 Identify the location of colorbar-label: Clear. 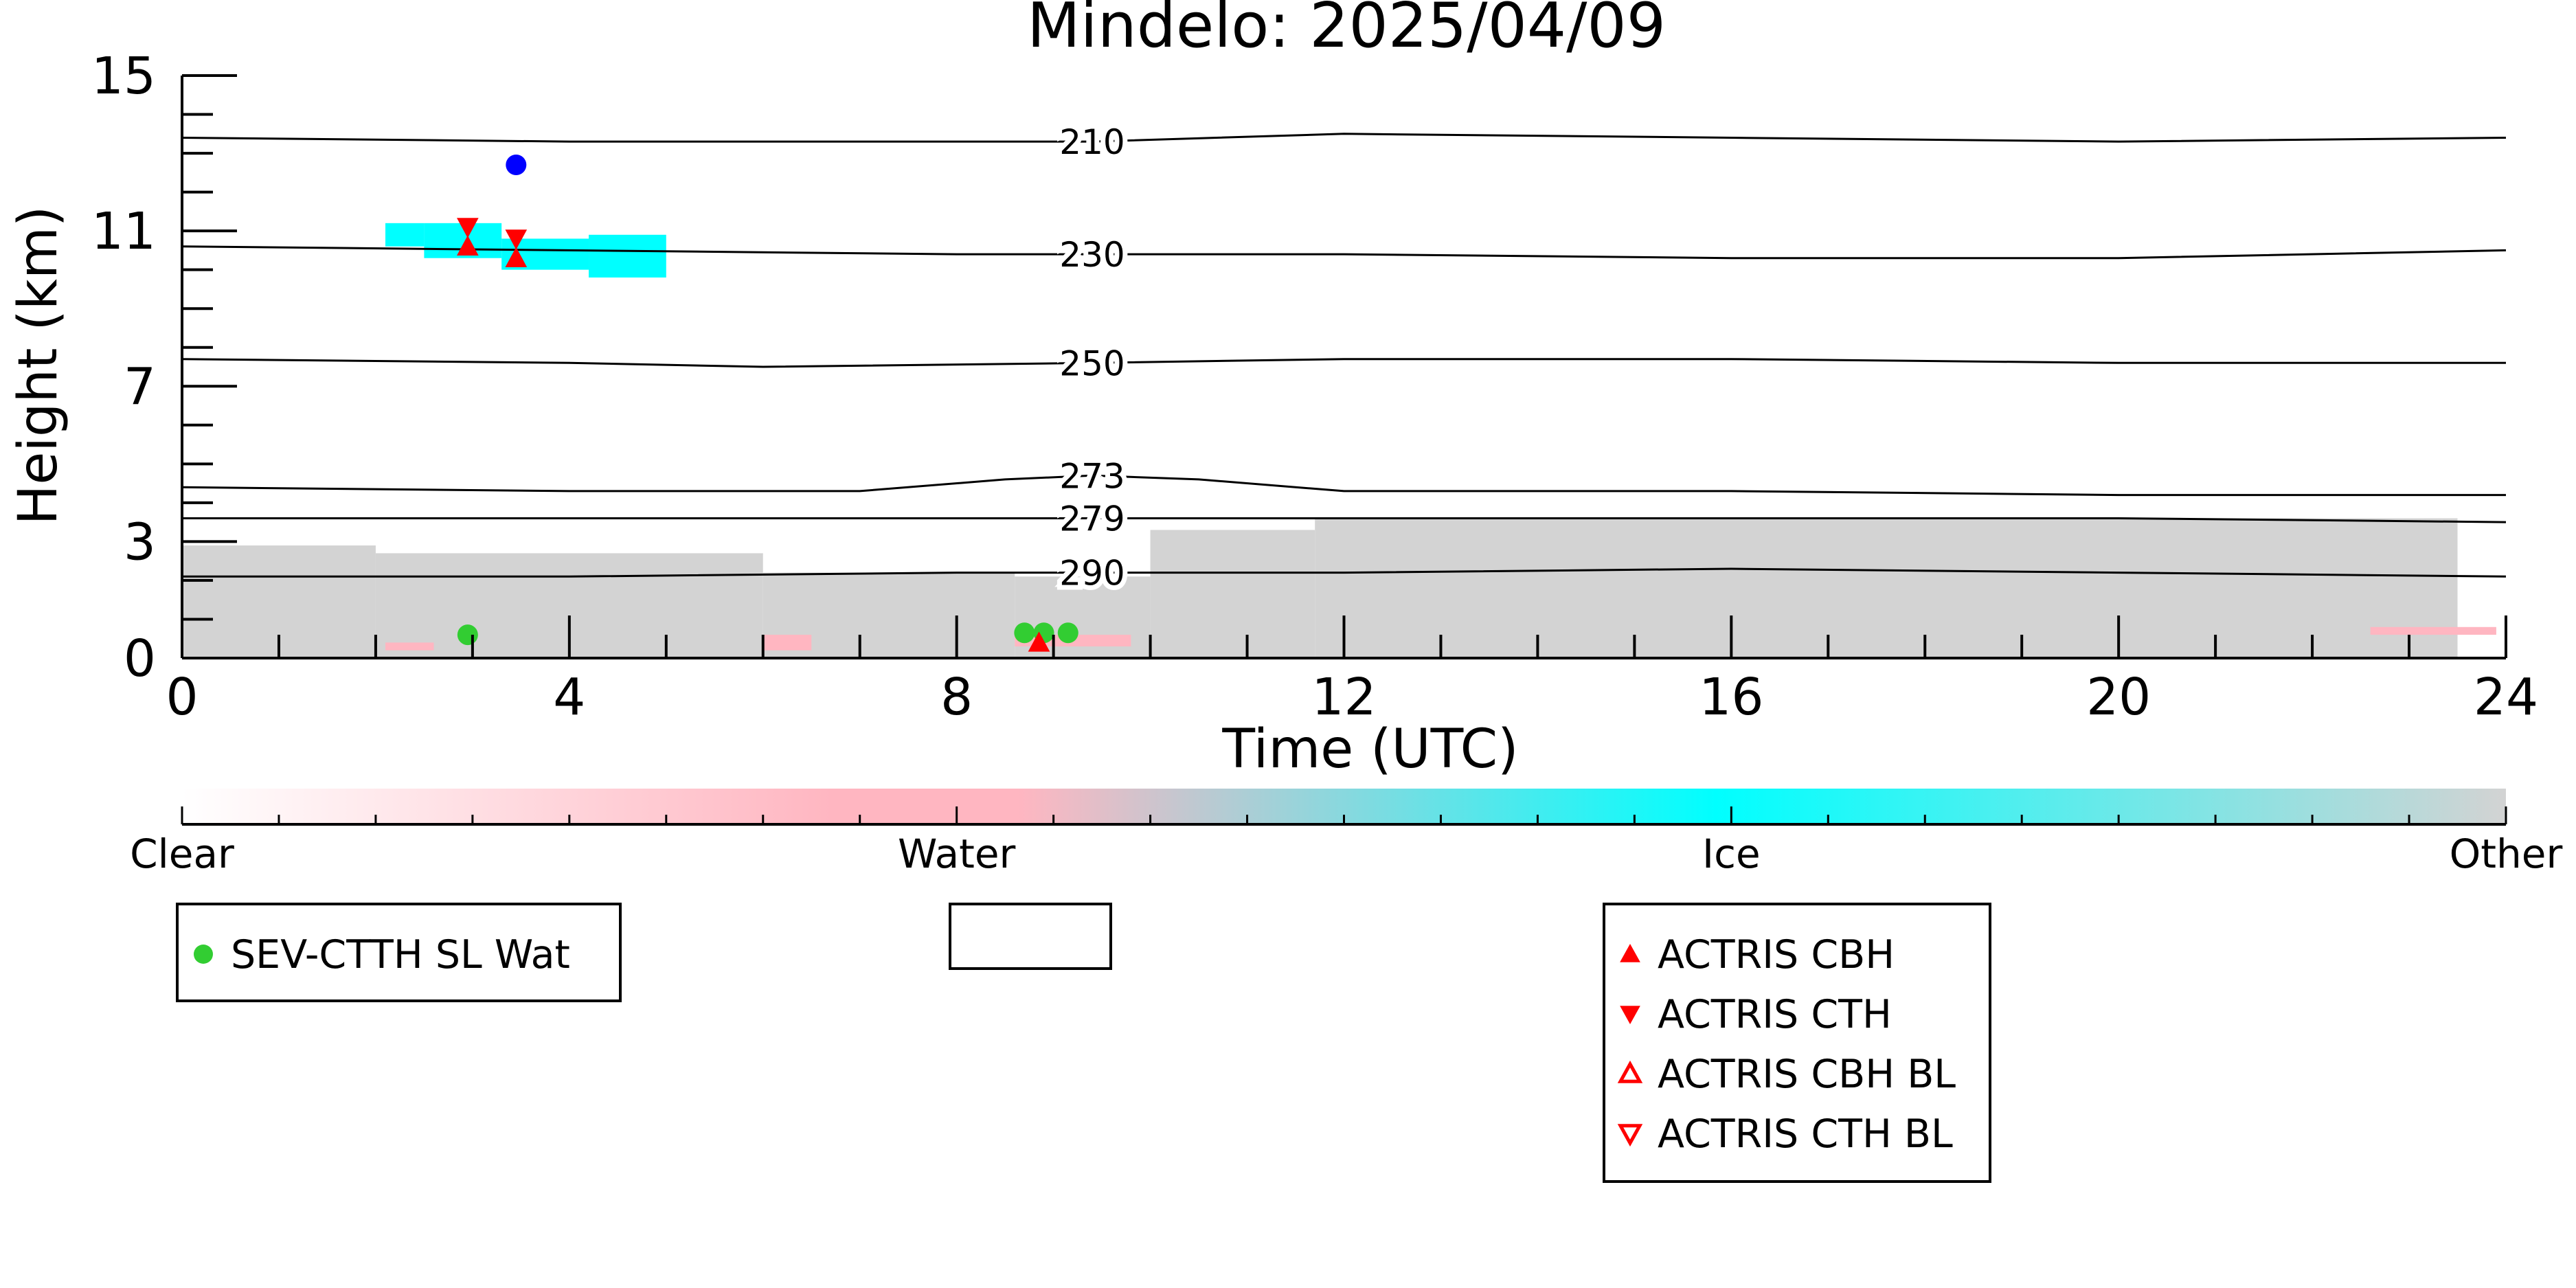
(182, 854).